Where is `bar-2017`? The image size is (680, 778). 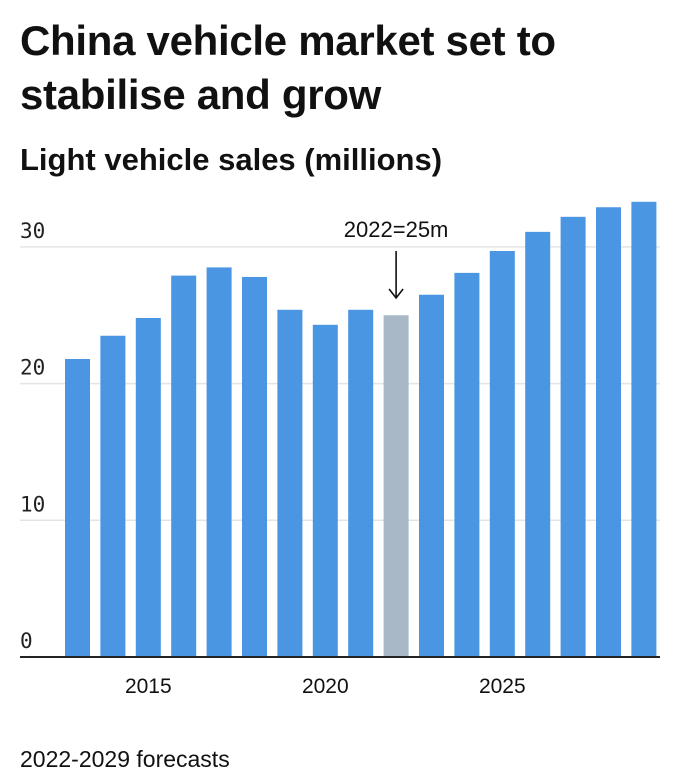
bar-2017 is located at coordinates (219, 462).